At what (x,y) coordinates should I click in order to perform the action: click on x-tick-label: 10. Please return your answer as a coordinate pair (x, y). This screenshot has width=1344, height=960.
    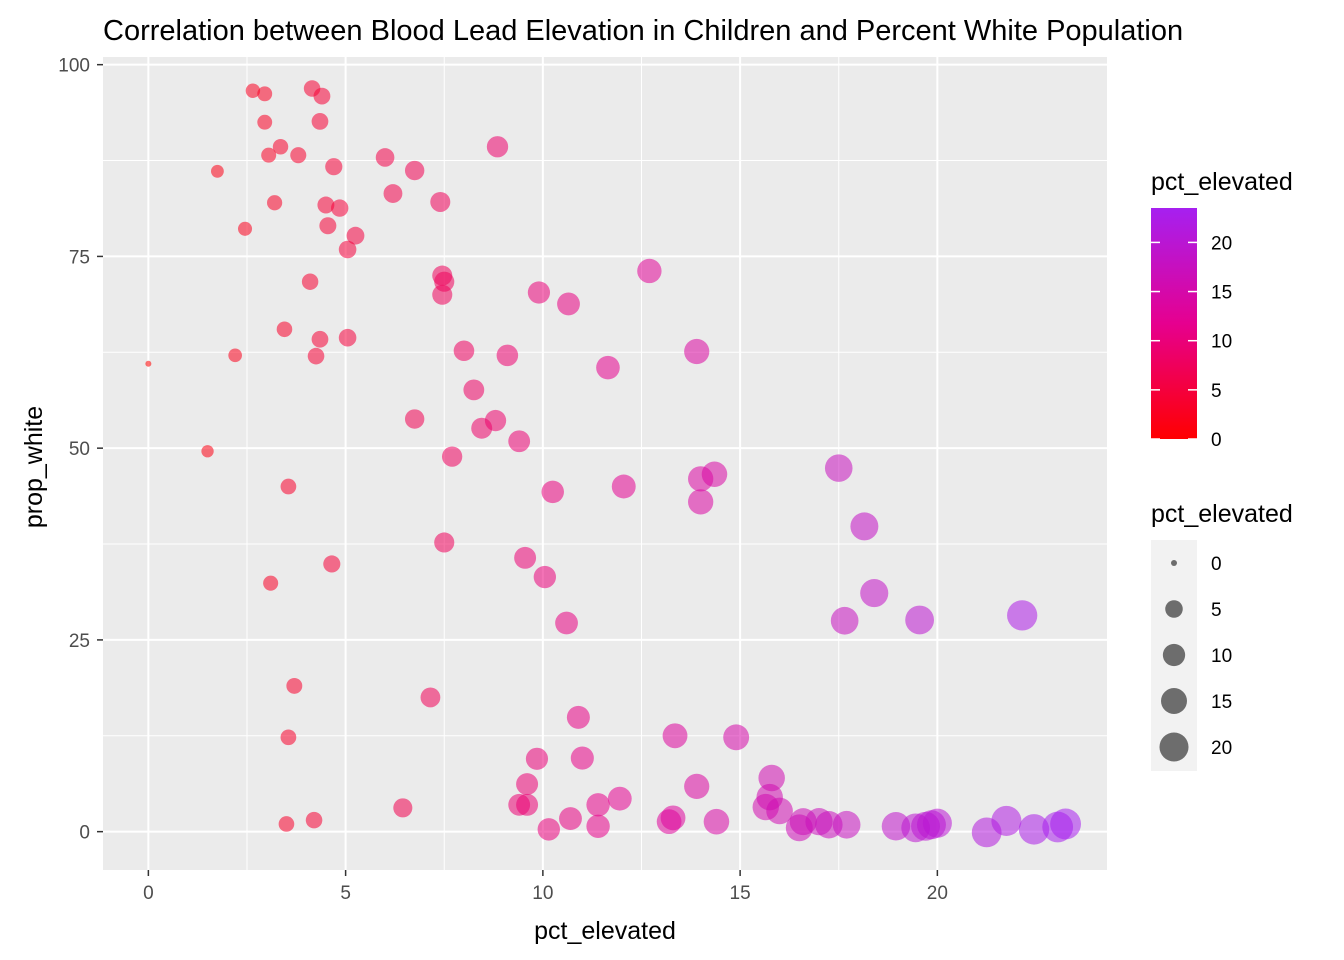
    Looking at the image, I should click on (542, 893).